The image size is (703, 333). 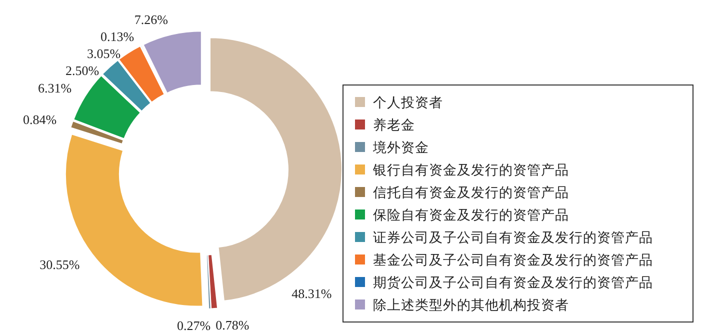 What do you see at coordinates (471, 305) in the screenshot?
I see `legend-label: 除上述类型外的其他机构投资者` at bounding box center [471, 305].